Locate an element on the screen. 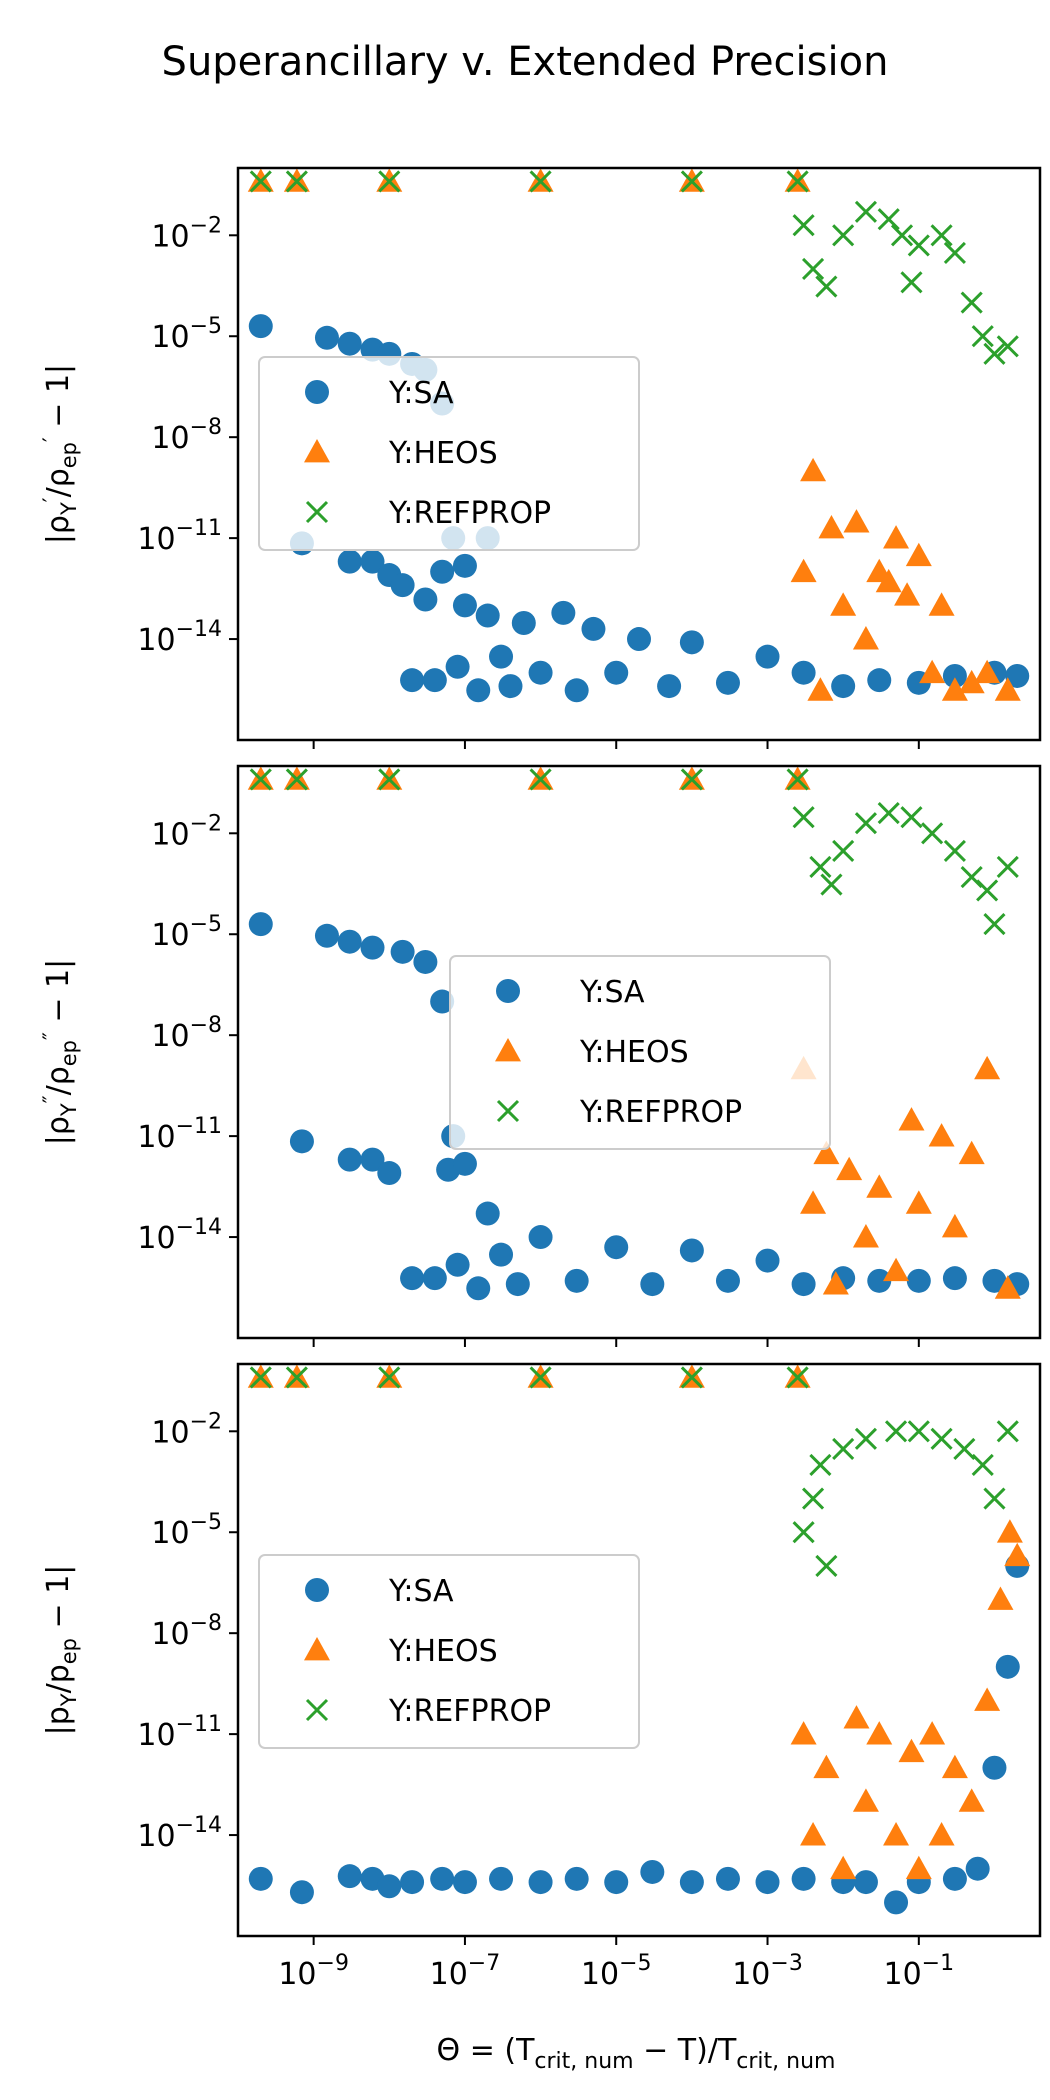 The height and width of the screenshot is (2100, 1050). legend-label-heos: Y:HEOS is located at coordinates (443, 1651).